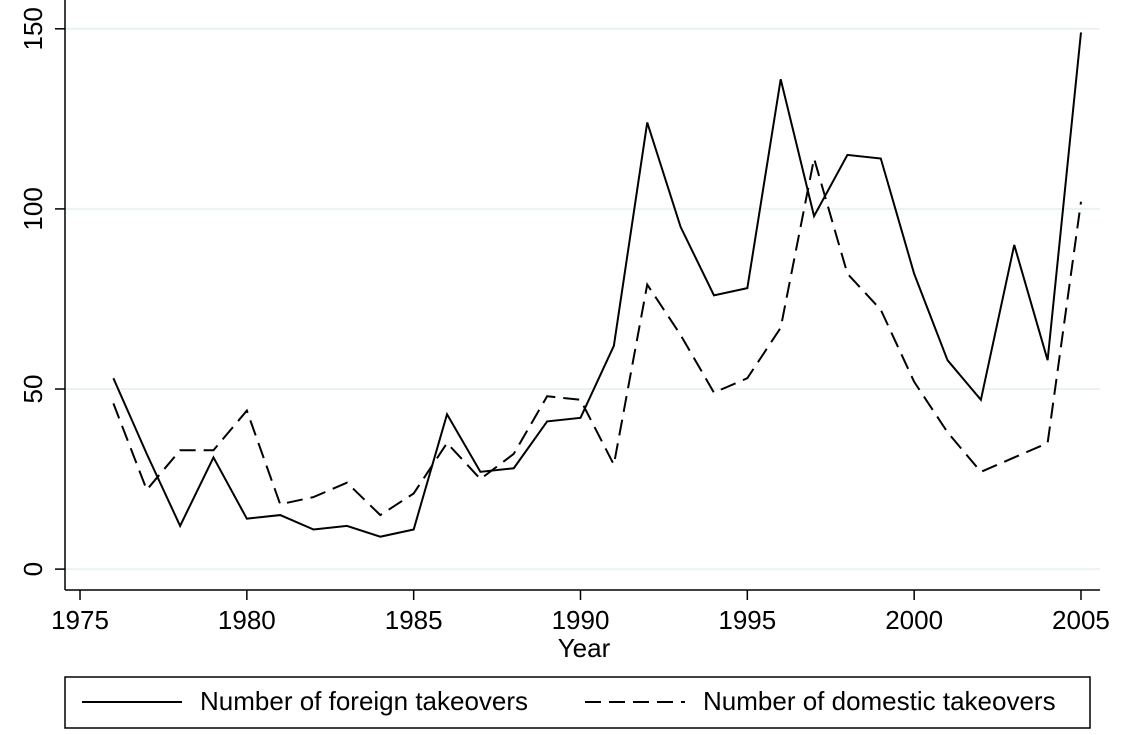 The image size is (1122, 735). Describe the element at coordinates (584, 648) in the screenshot. I see `x-axis-label: Year` at that location.